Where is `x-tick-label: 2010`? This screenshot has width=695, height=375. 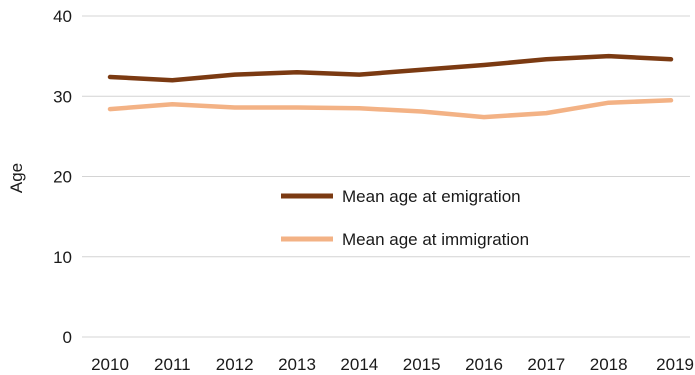 x-tick-label: 2010 is located at coordinates (110, 364).